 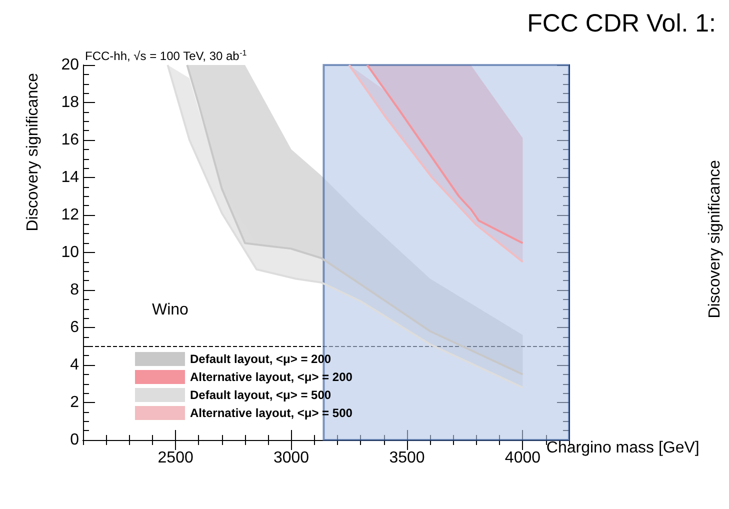 What do you see at coordinates (75, 440) in the screenshot?
I see `y-tick-label: 0` at bounding box center [75, 440].